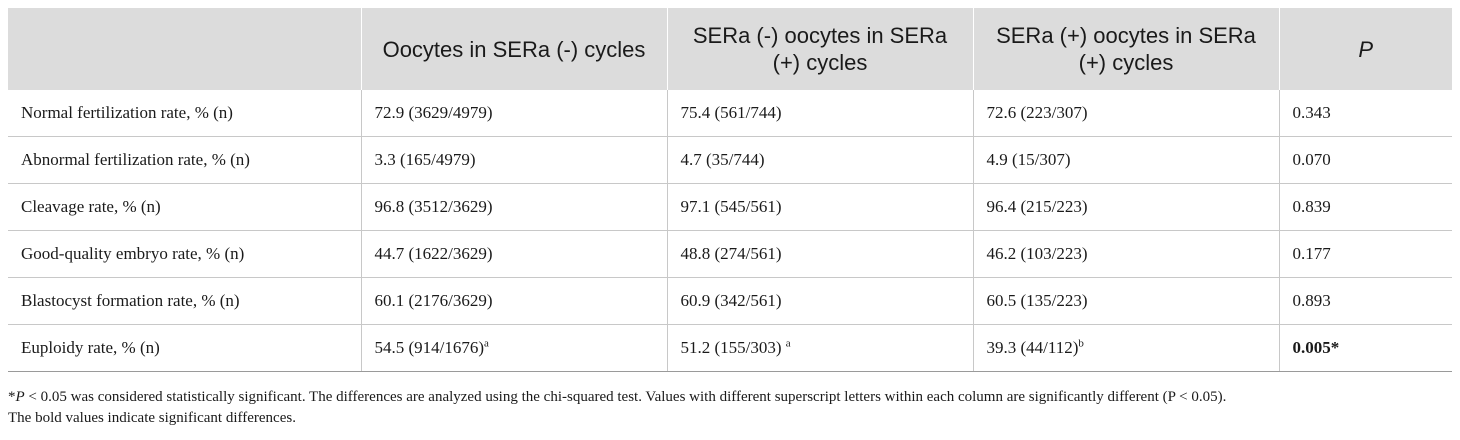  Describe the element at coordinates (184, 301) in the screenshot. I see `row-label: Blastocyst formation rate, % (n)` at that location.